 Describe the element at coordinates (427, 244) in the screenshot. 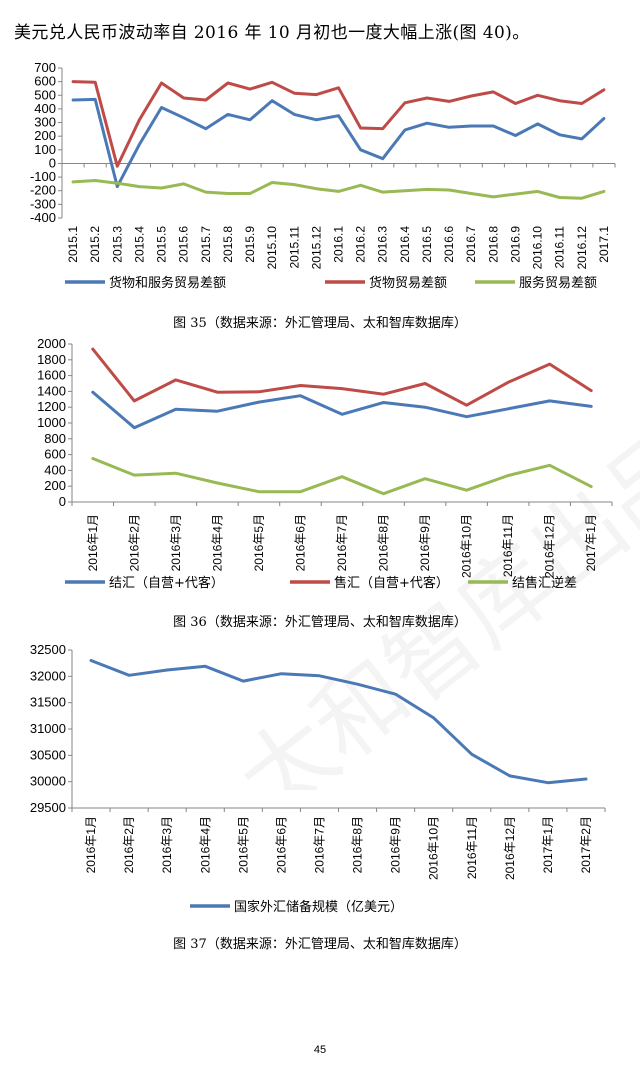

I see `x-tick-label: 2016.5` at that location.